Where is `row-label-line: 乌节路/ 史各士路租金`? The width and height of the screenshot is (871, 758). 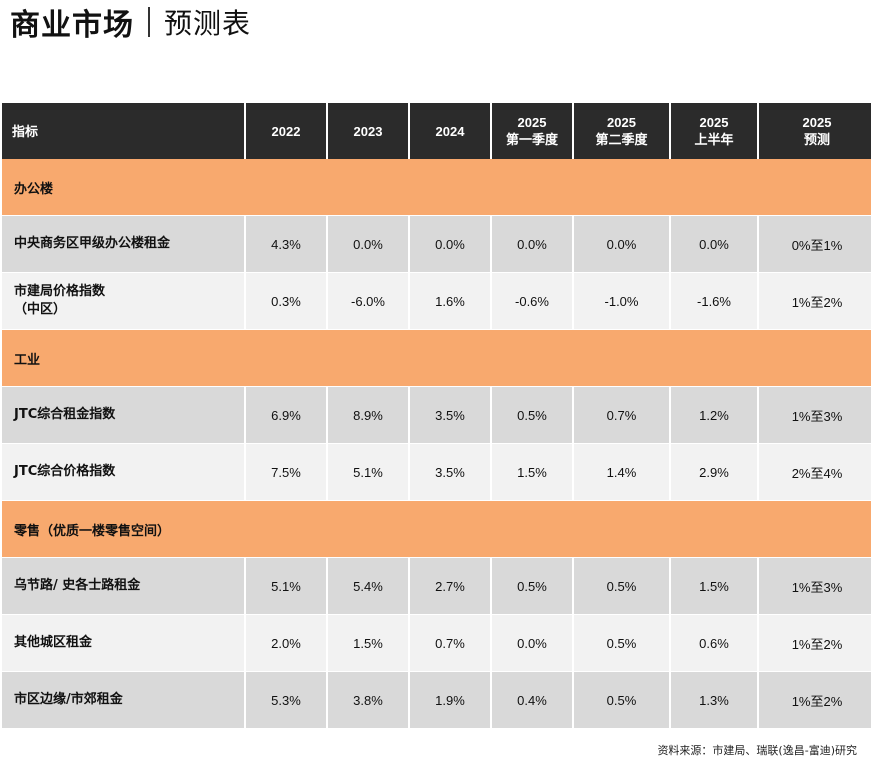 row-label-line: 乌节路/ 史各士路租金 is located at coordinates (77, 585).